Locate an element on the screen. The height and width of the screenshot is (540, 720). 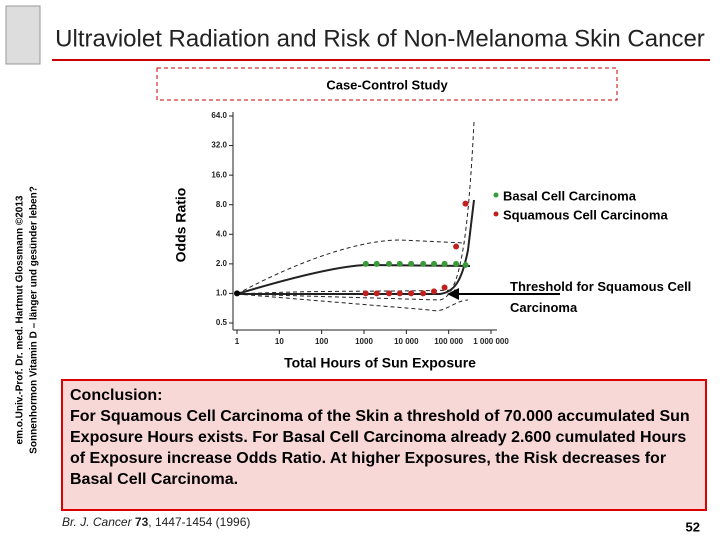
page-number: 52 is located at coordinates (693, 526).